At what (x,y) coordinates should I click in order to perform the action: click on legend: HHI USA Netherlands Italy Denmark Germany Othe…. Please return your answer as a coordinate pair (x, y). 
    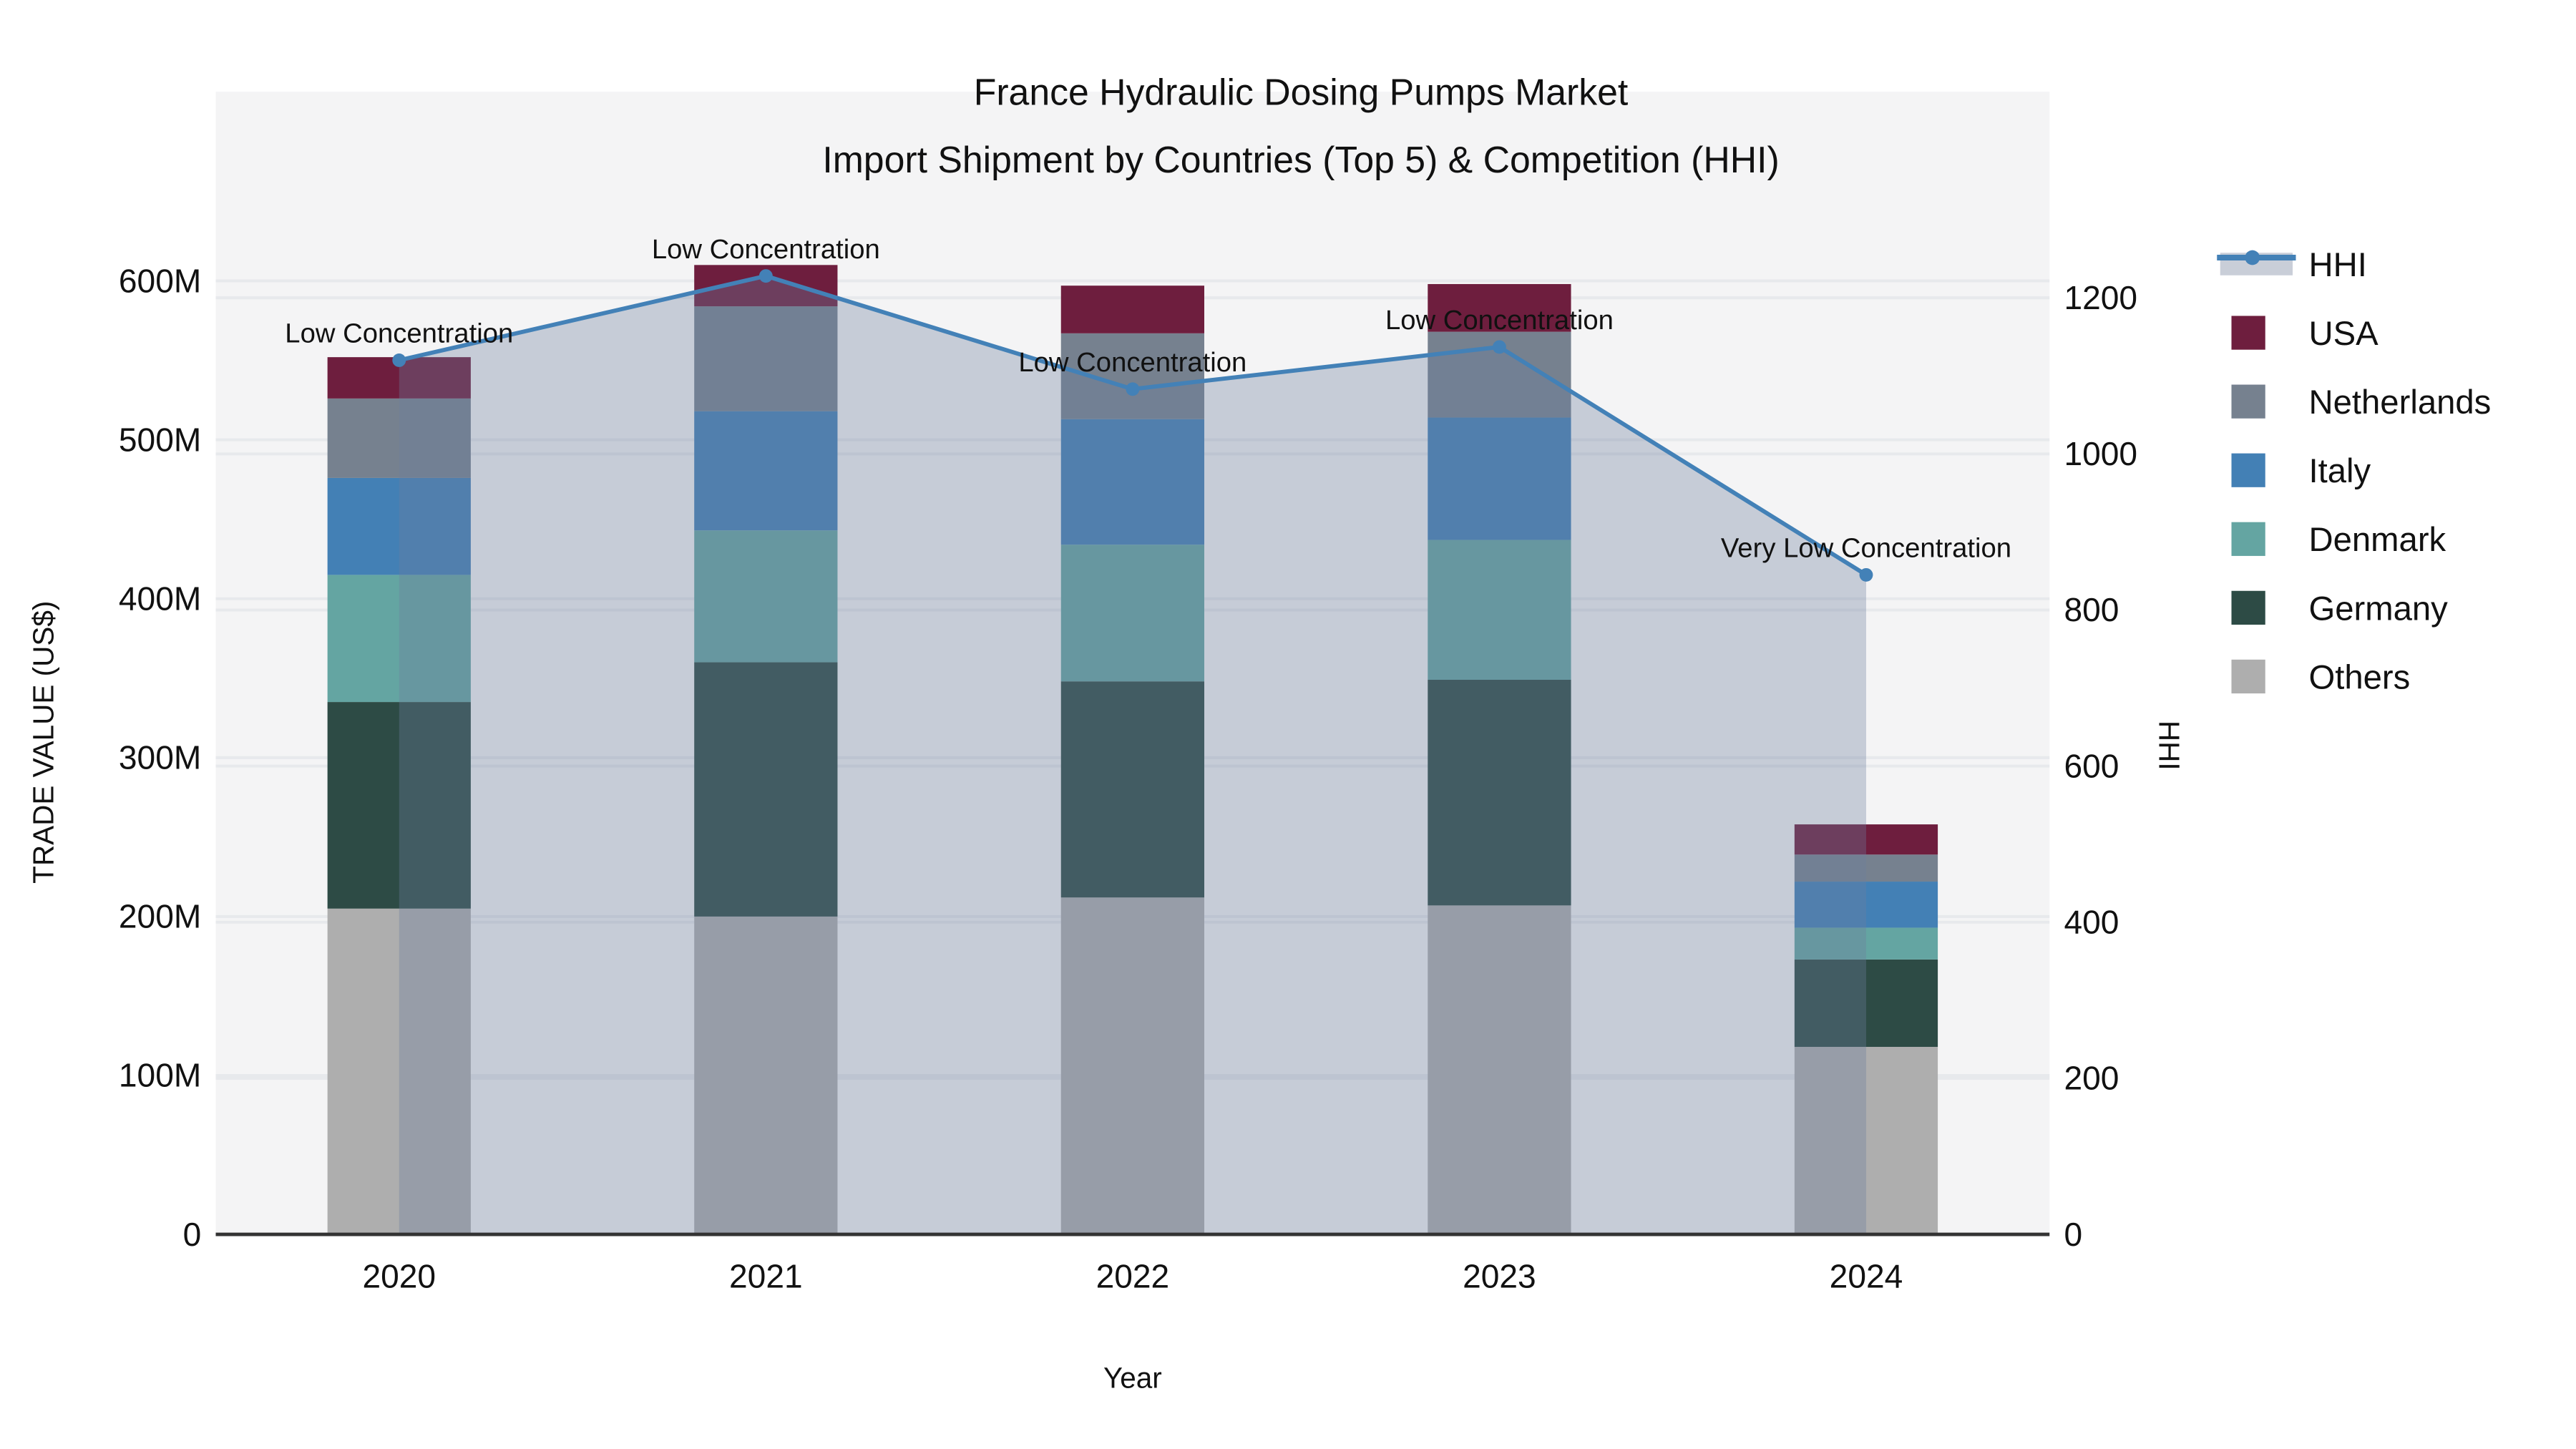
    Looking at the image, I should click on (2354, 471).